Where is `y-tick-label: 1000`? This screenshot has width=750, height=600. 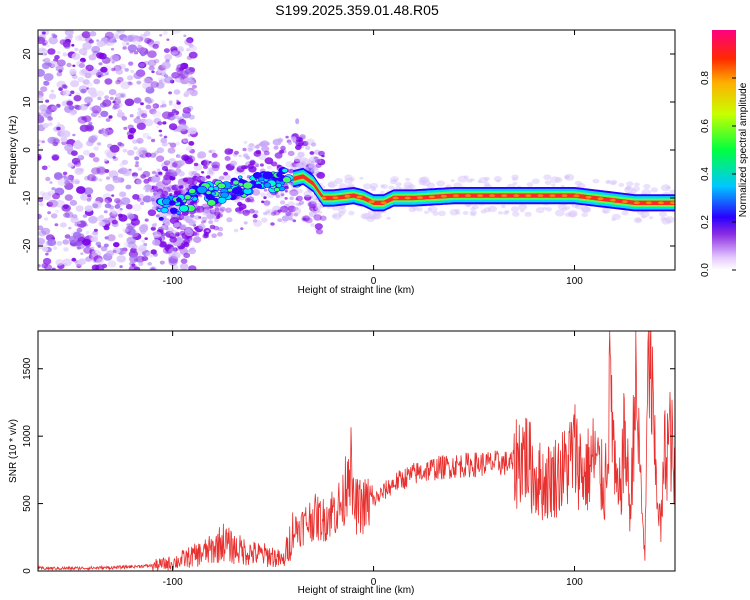 y-tick-label: 1000 is located at coordinates (27, 436).